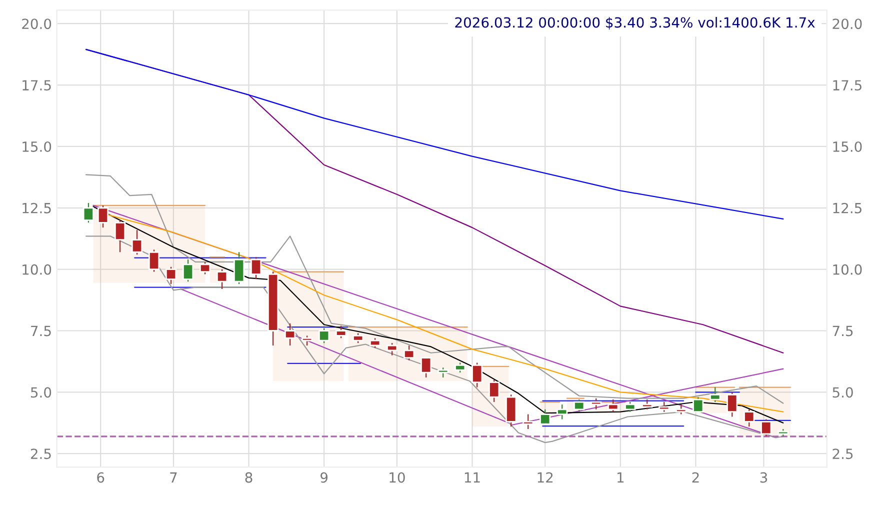  Describe the element at coordinates (324, 477) in the screenshot. I see `x-tick-label: 9` at that location.